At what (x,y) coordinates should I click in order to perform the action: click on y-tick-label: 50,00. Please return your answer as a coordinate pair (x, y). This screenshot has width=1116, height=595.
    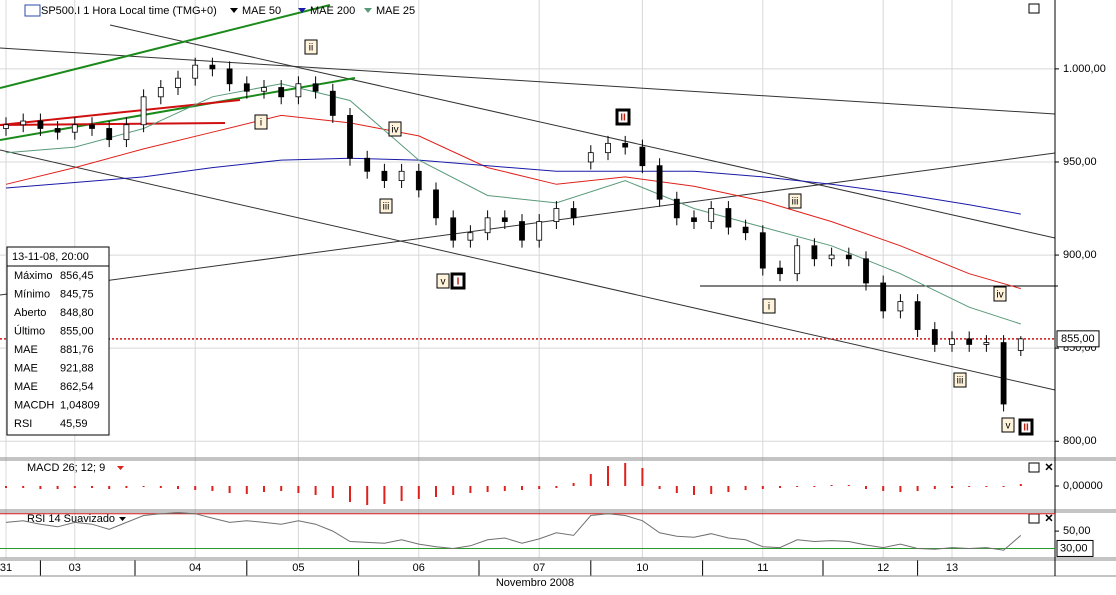
    Looking at the image, I should click on (1077, 531).